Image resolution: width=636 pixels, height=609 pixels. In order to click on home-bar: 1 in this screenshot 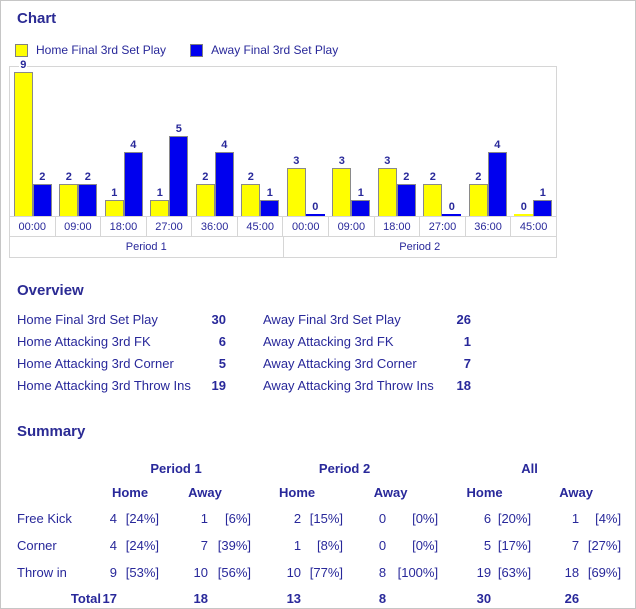, I will do `click(114, 201)`.